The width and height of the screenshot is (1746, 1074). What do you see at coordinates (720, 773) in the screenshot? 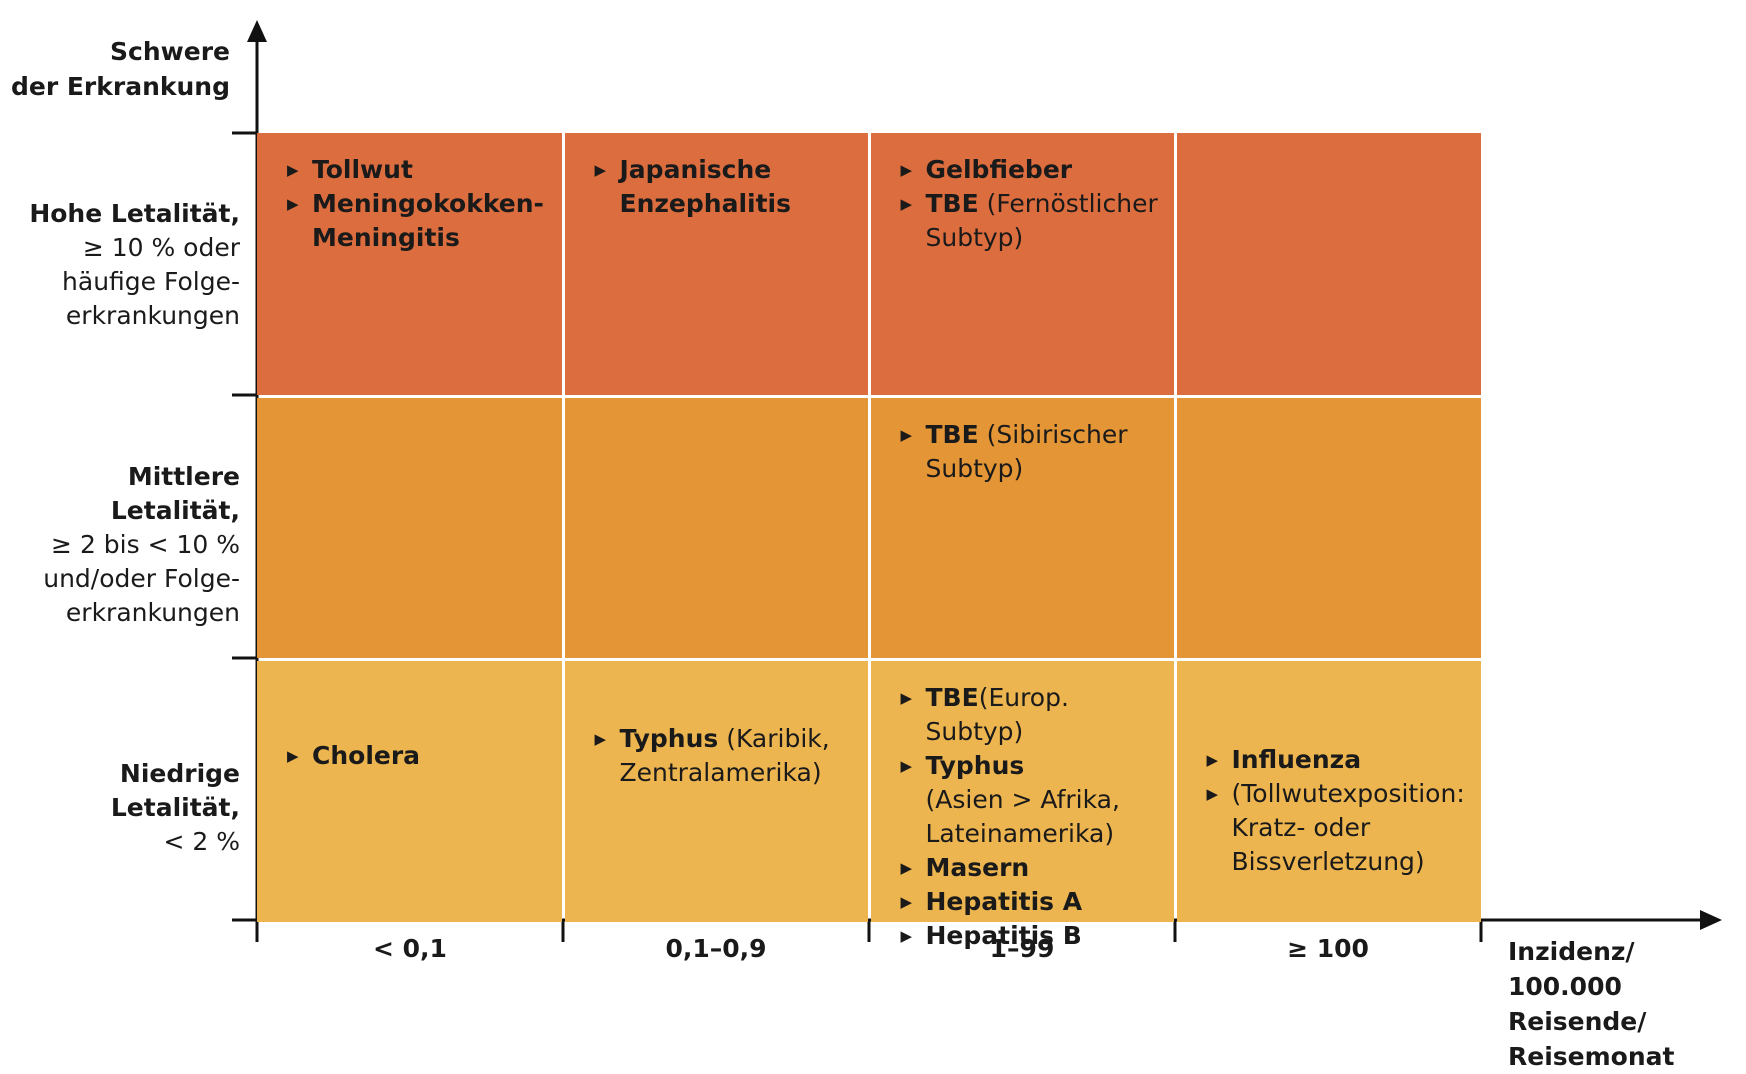
I see `disease-note: Zentralamerika)` at bounding box center [720, 773].